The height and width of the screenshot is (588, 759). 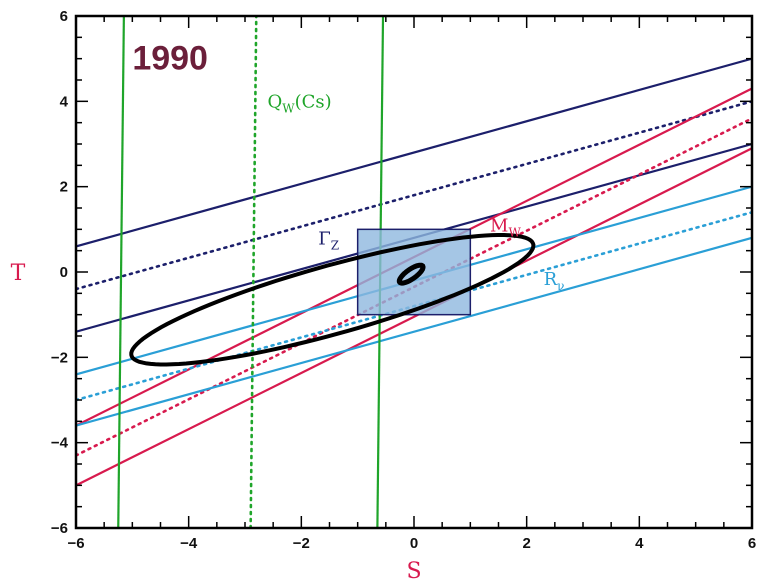 I want to click on x-tick-label: 2, so click(x=526, y=543).